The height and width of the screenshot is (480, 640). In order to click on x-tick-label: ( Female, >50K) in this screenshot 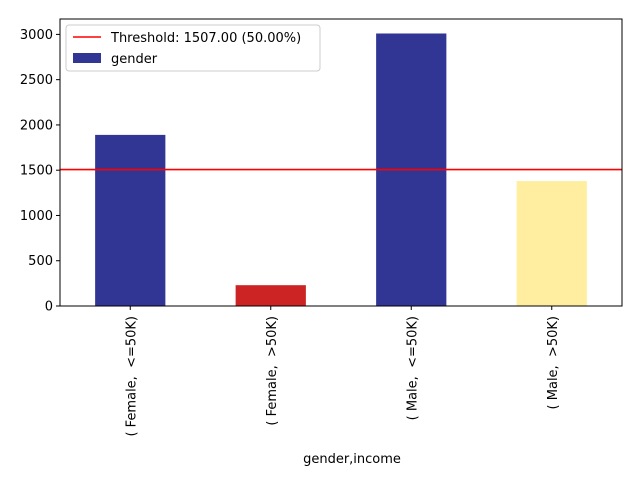, I will do `click(272, 371)`.